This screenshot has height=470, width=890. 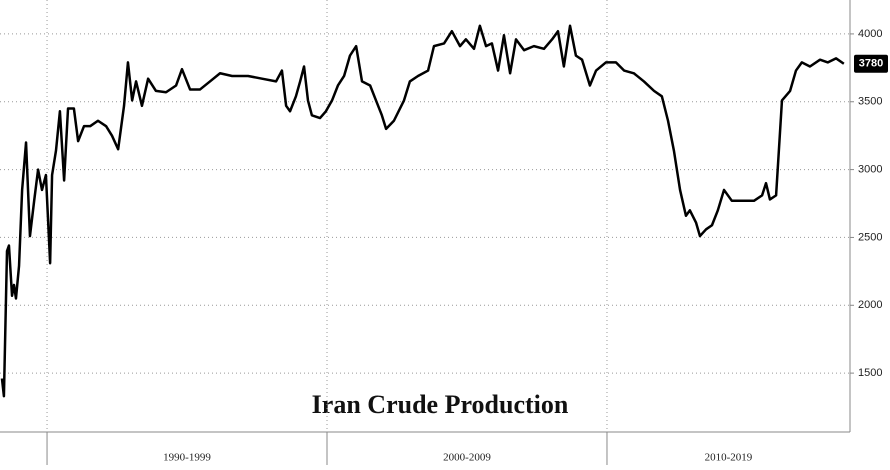 I want to click on y-tick-label: 4000, so click(x=870, y=34).